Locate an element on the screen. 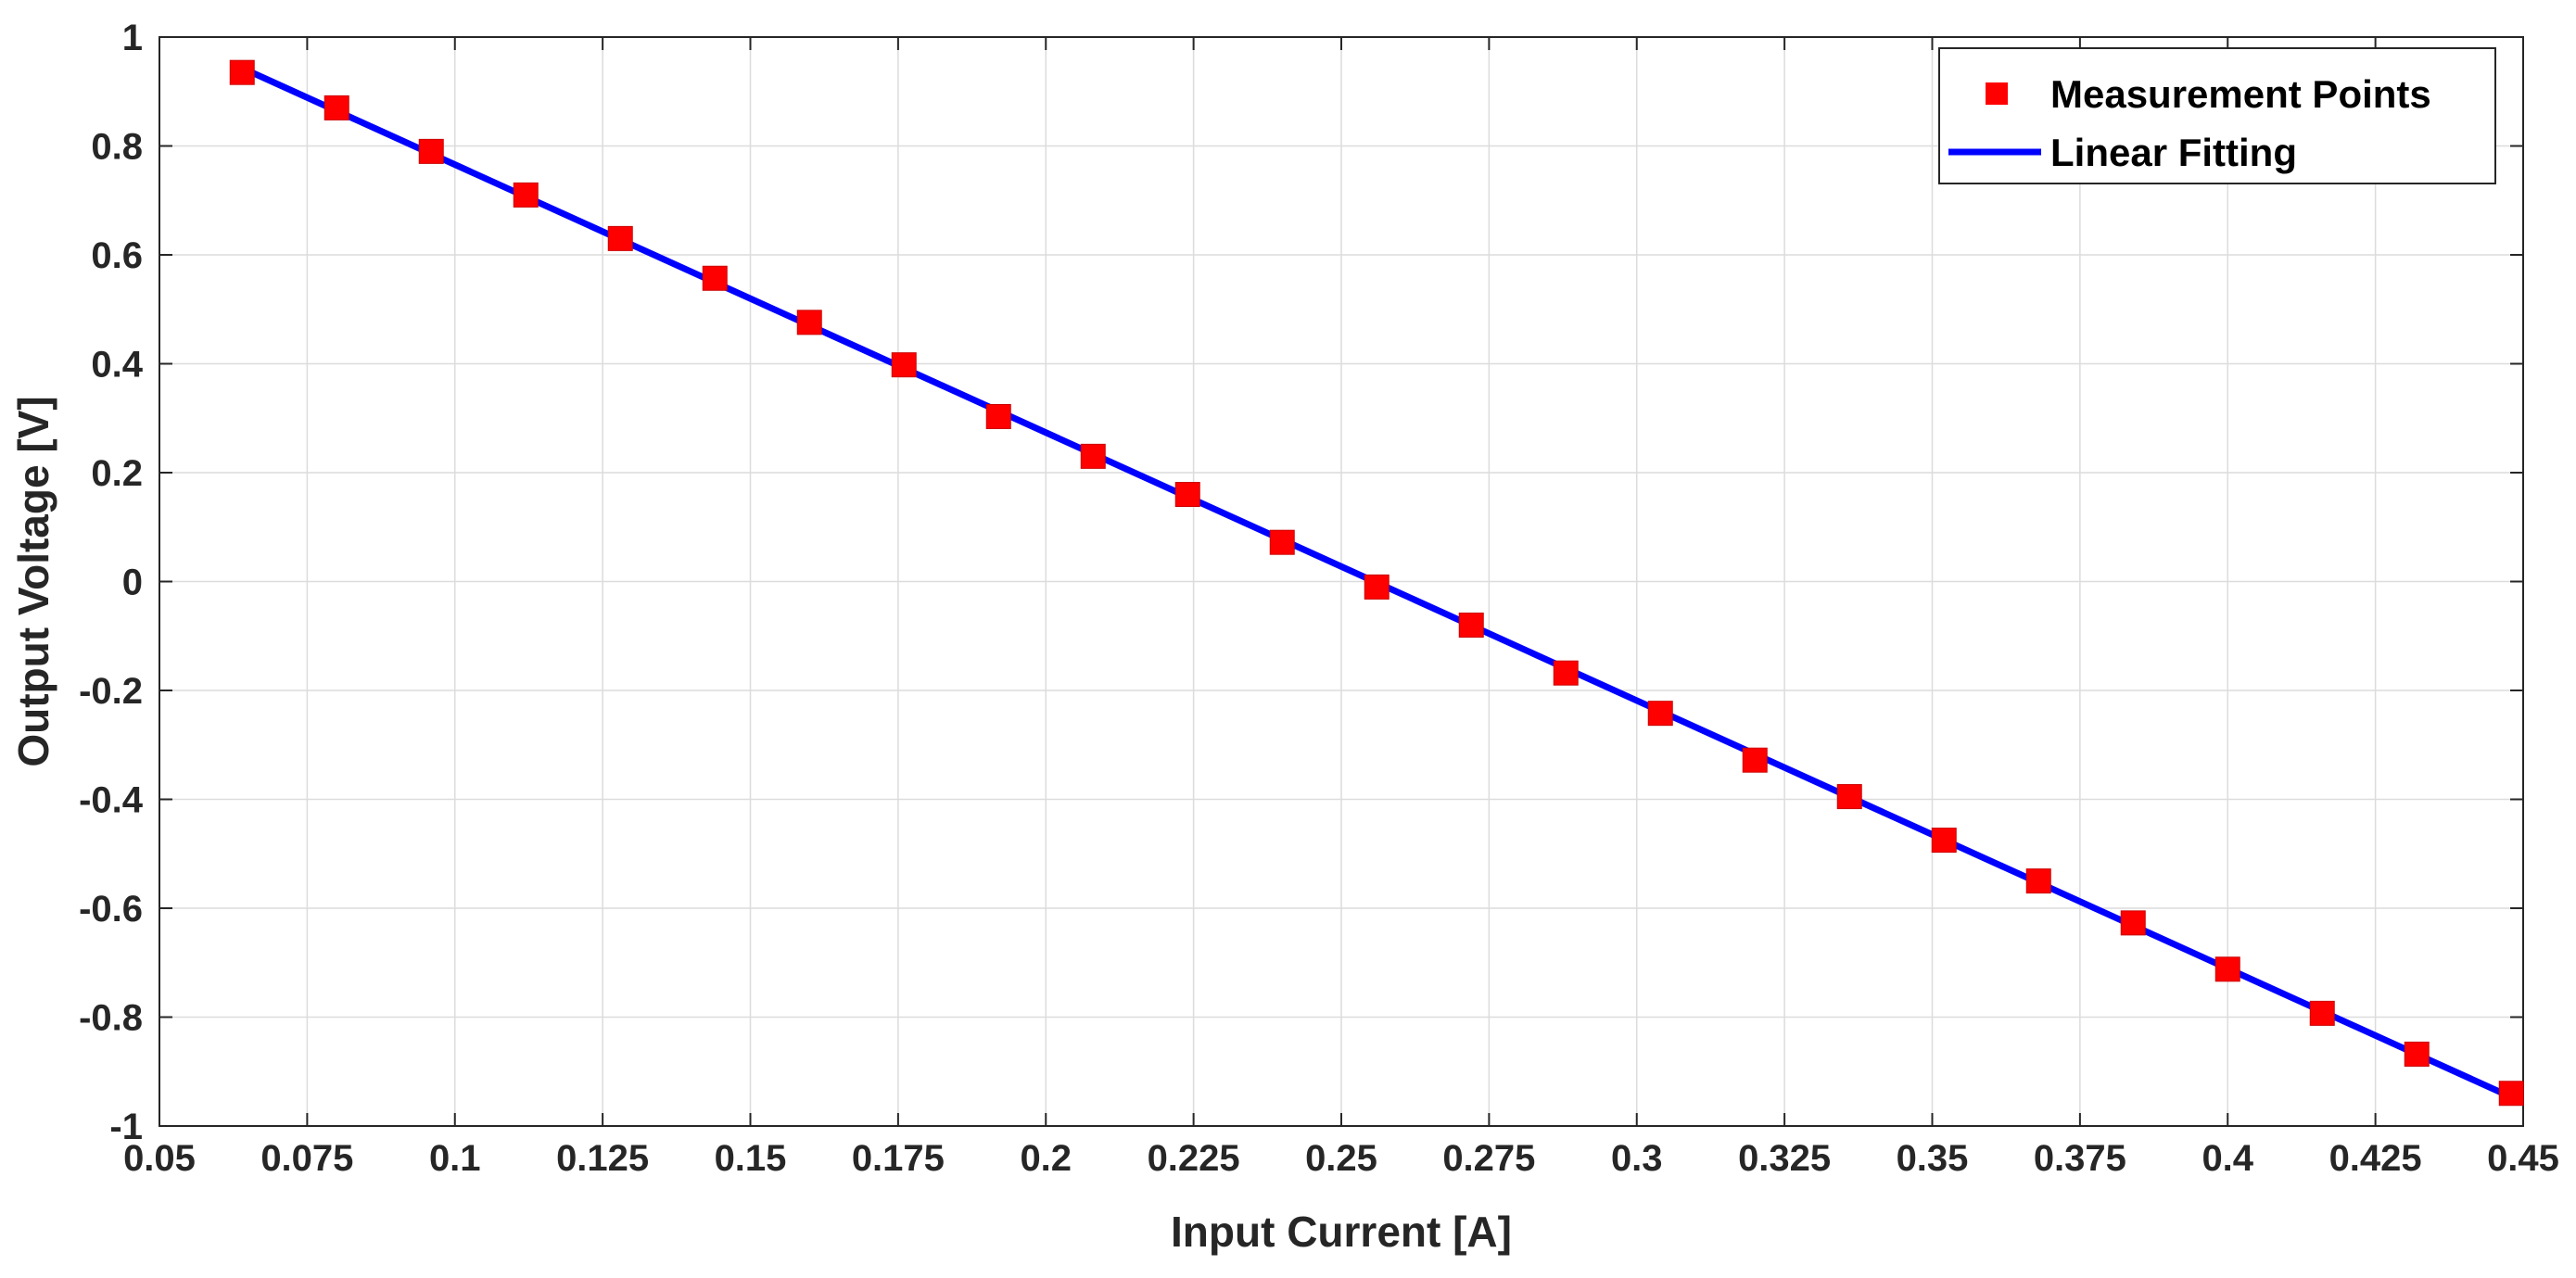  legend: Measurement Points Linear Fitting is located at coordinates (2217, 115).